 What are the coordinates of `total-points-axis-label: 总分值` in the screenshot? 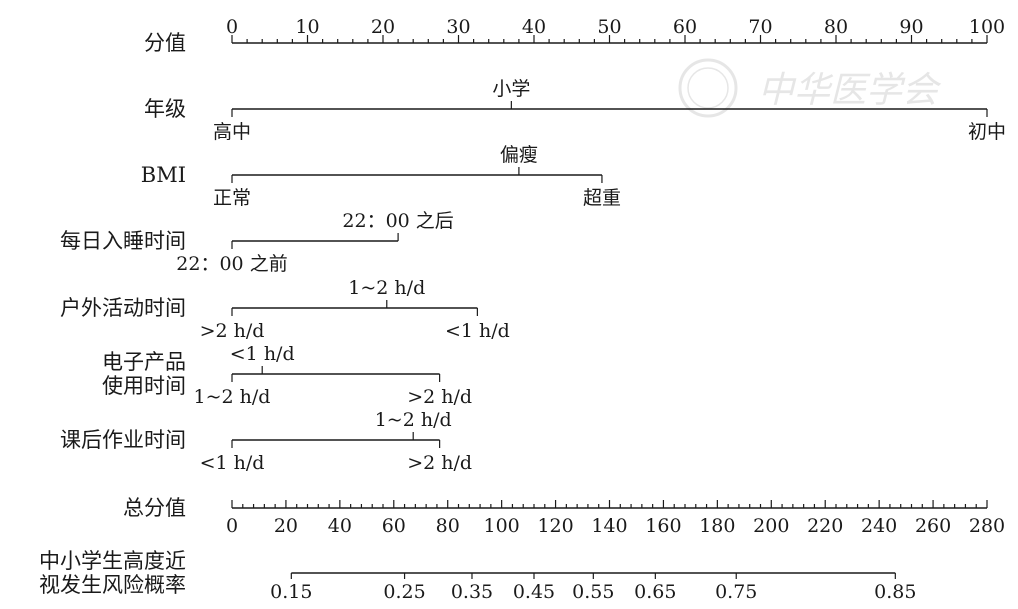 It's located at (154, 508).